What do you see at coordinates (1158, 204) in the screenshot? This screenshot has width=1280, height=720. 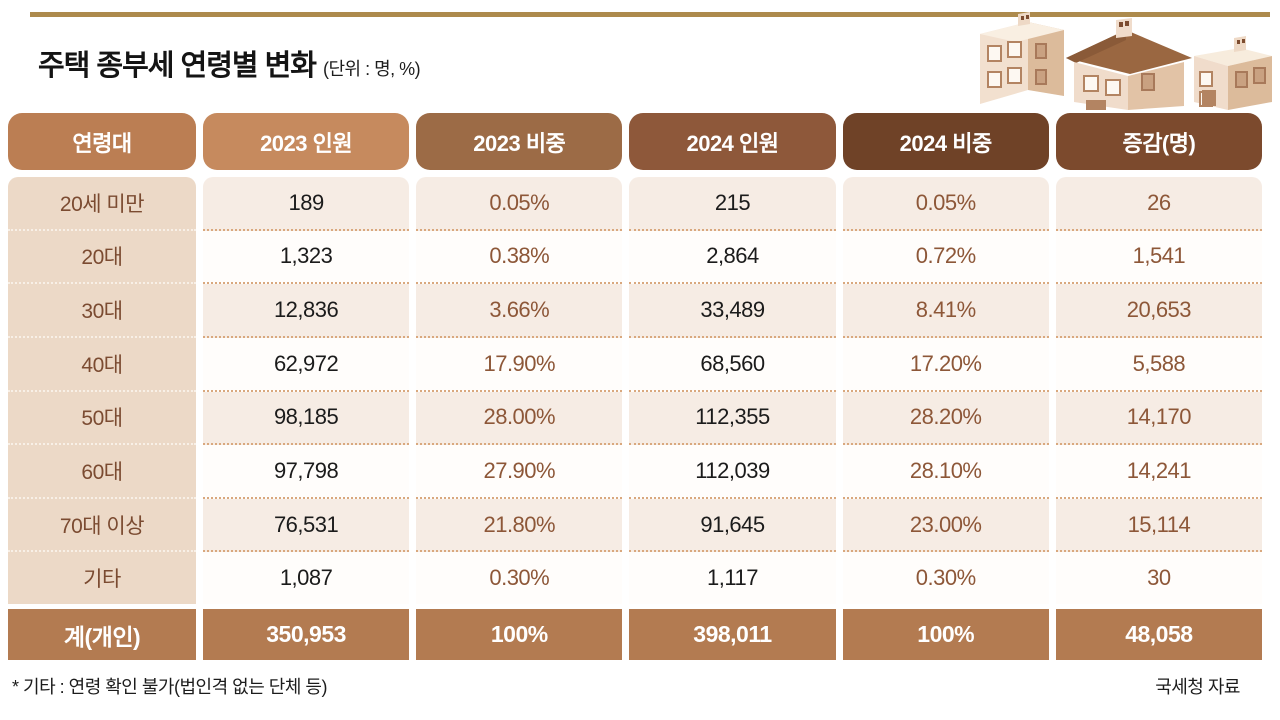 I see `table-cell: 26` at bounding box center [1158, 204].